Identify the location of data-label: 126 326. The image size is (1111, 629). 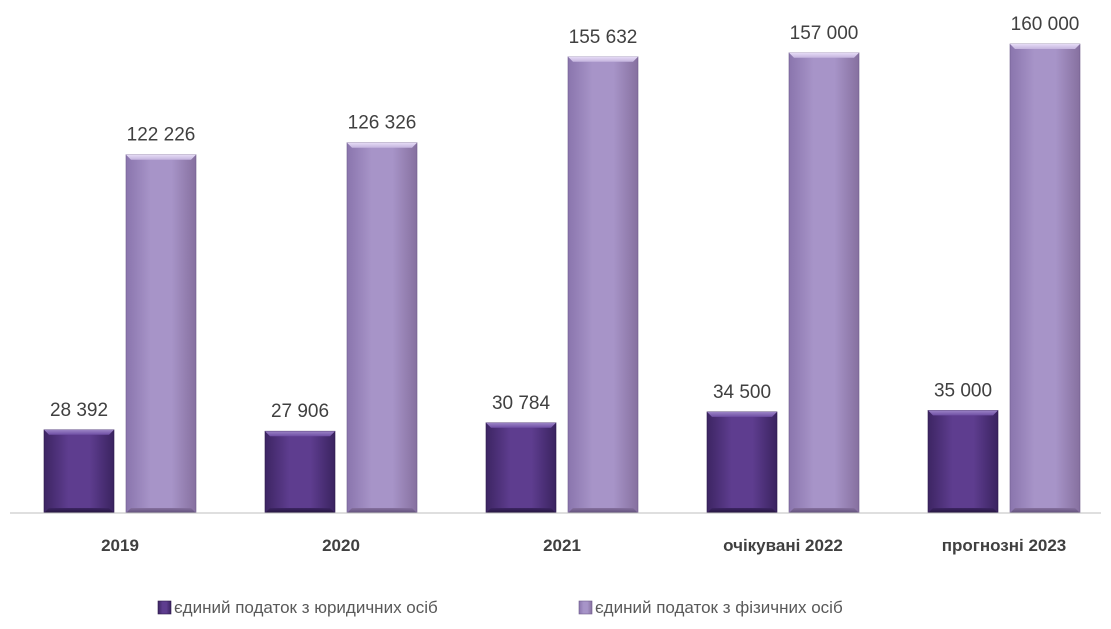
(382, 123).